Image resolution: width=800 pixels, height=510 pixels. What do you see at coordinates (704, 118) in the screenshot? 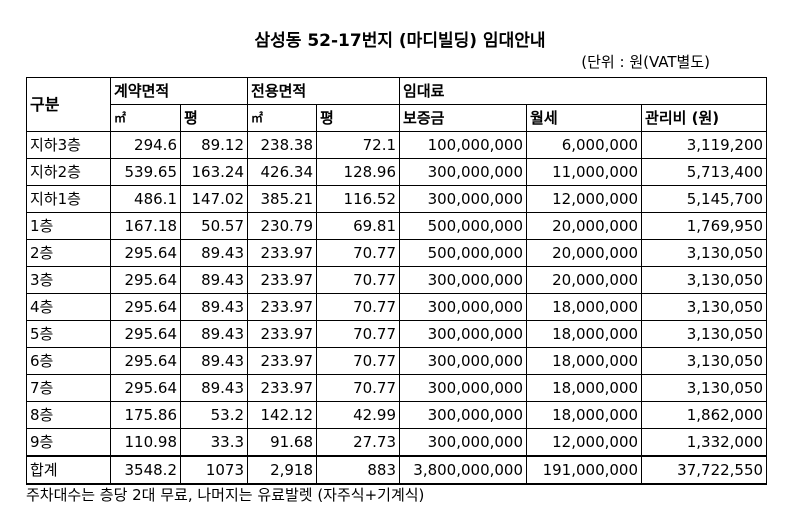
I see `header-management-fee: 관리비 (원)` at bounding box center [704, 118].